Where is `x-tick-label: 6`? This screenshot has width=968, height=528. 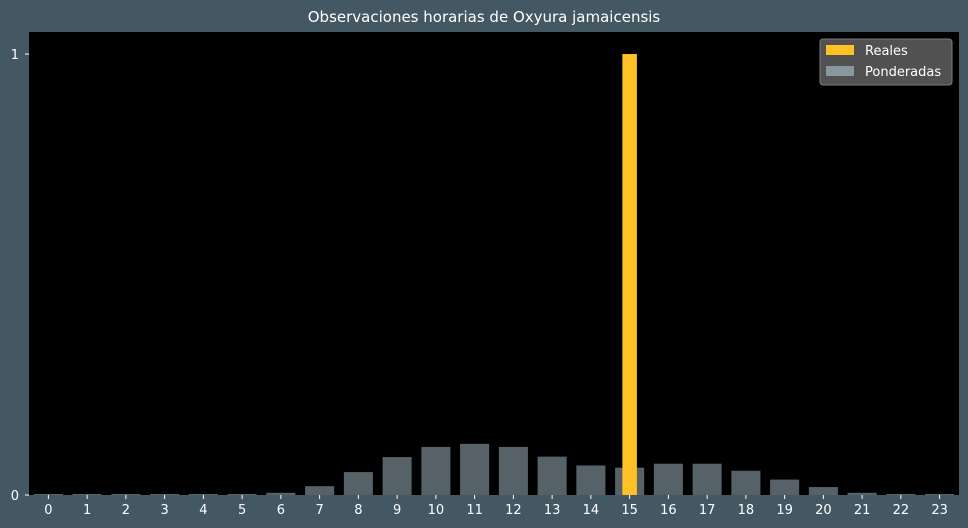
x-tick-label: 6 is located at coordinates (281, 510).